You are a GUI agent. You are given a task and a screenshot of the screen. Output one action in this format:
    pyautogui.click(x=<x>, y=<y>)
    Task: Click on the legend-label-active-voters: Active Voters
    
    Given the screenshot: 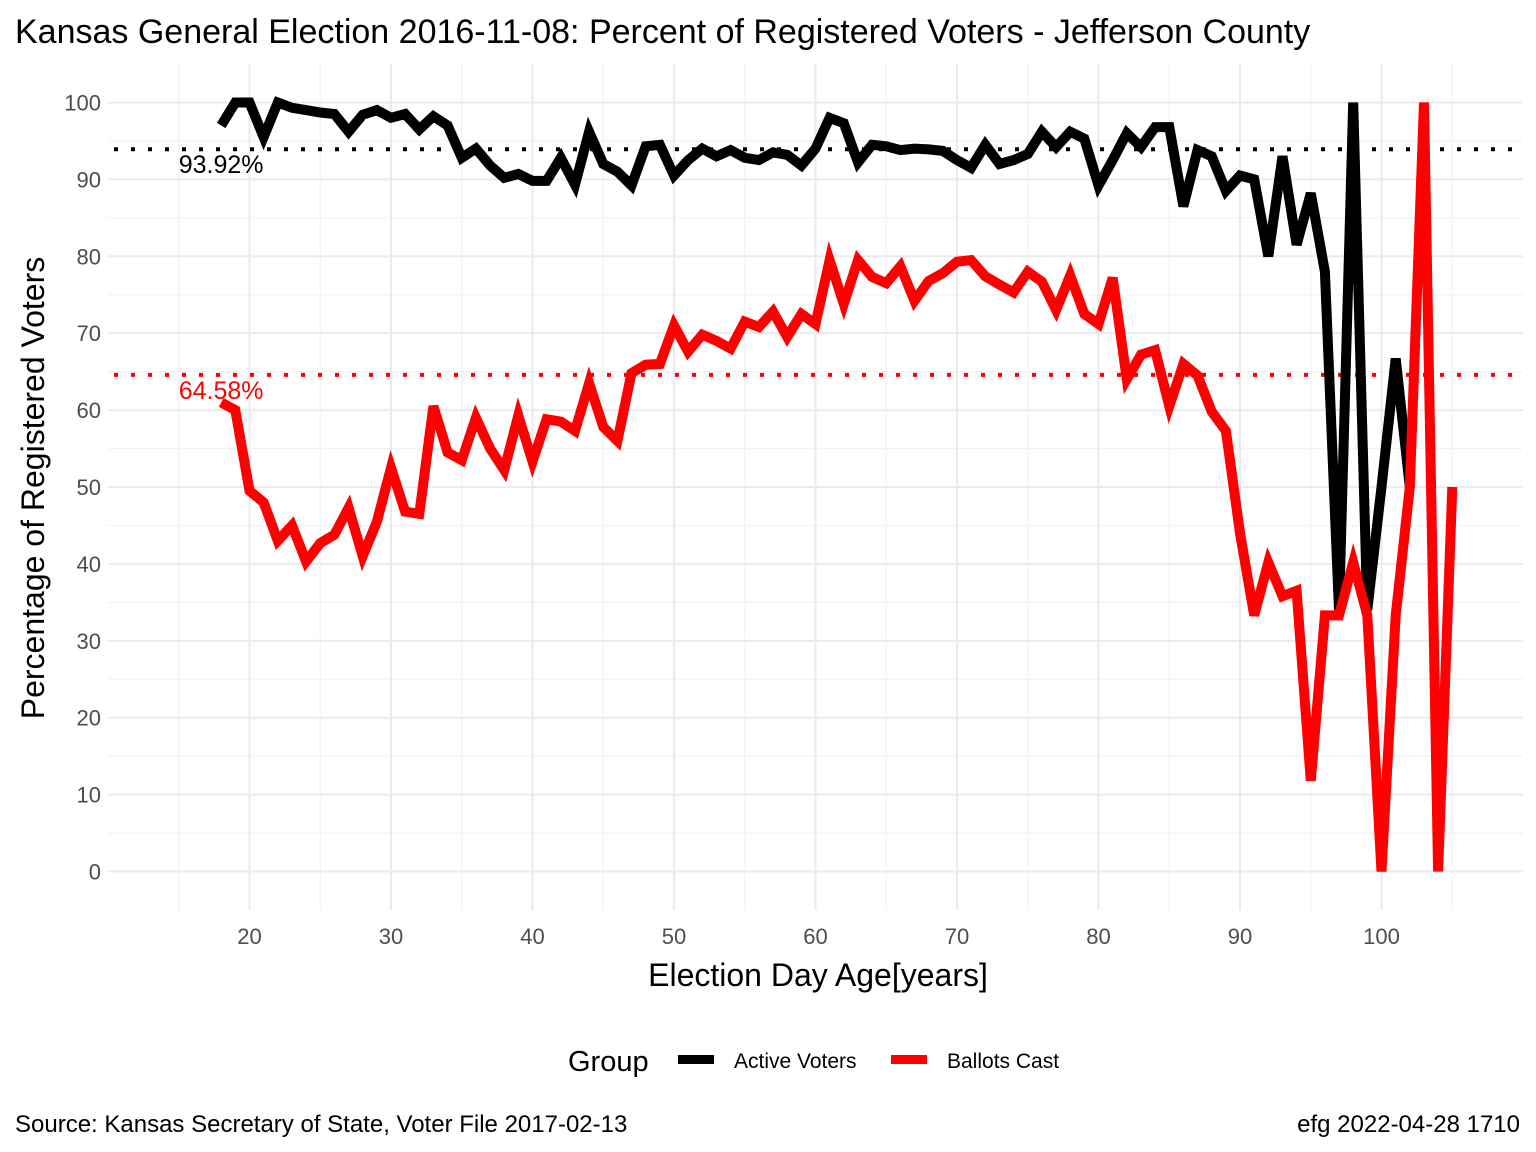 What is the action you would take?
    pyautogui.click(x=795, y=1061)
    